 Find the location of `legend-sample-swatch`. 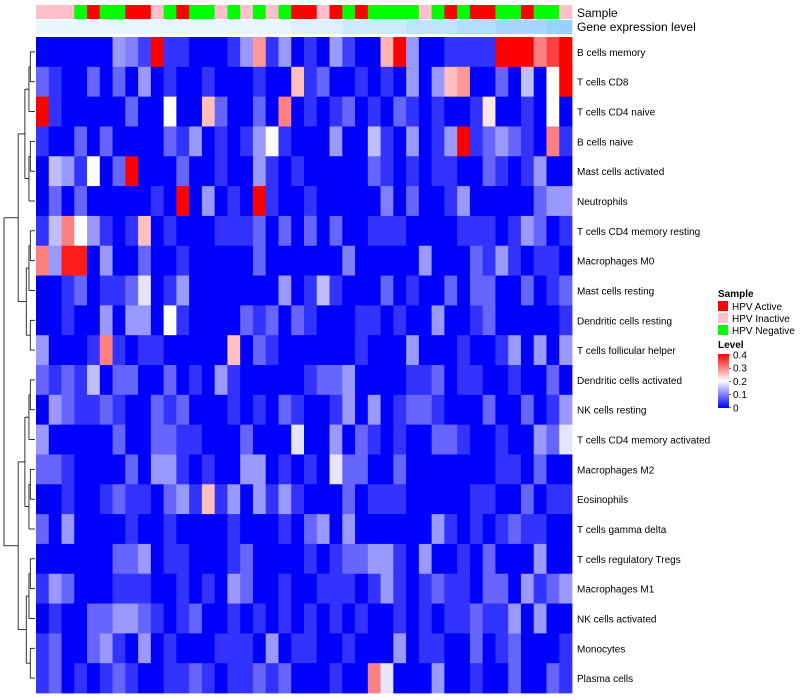

legend-sample-swatch is located at coordinates (723, 330).